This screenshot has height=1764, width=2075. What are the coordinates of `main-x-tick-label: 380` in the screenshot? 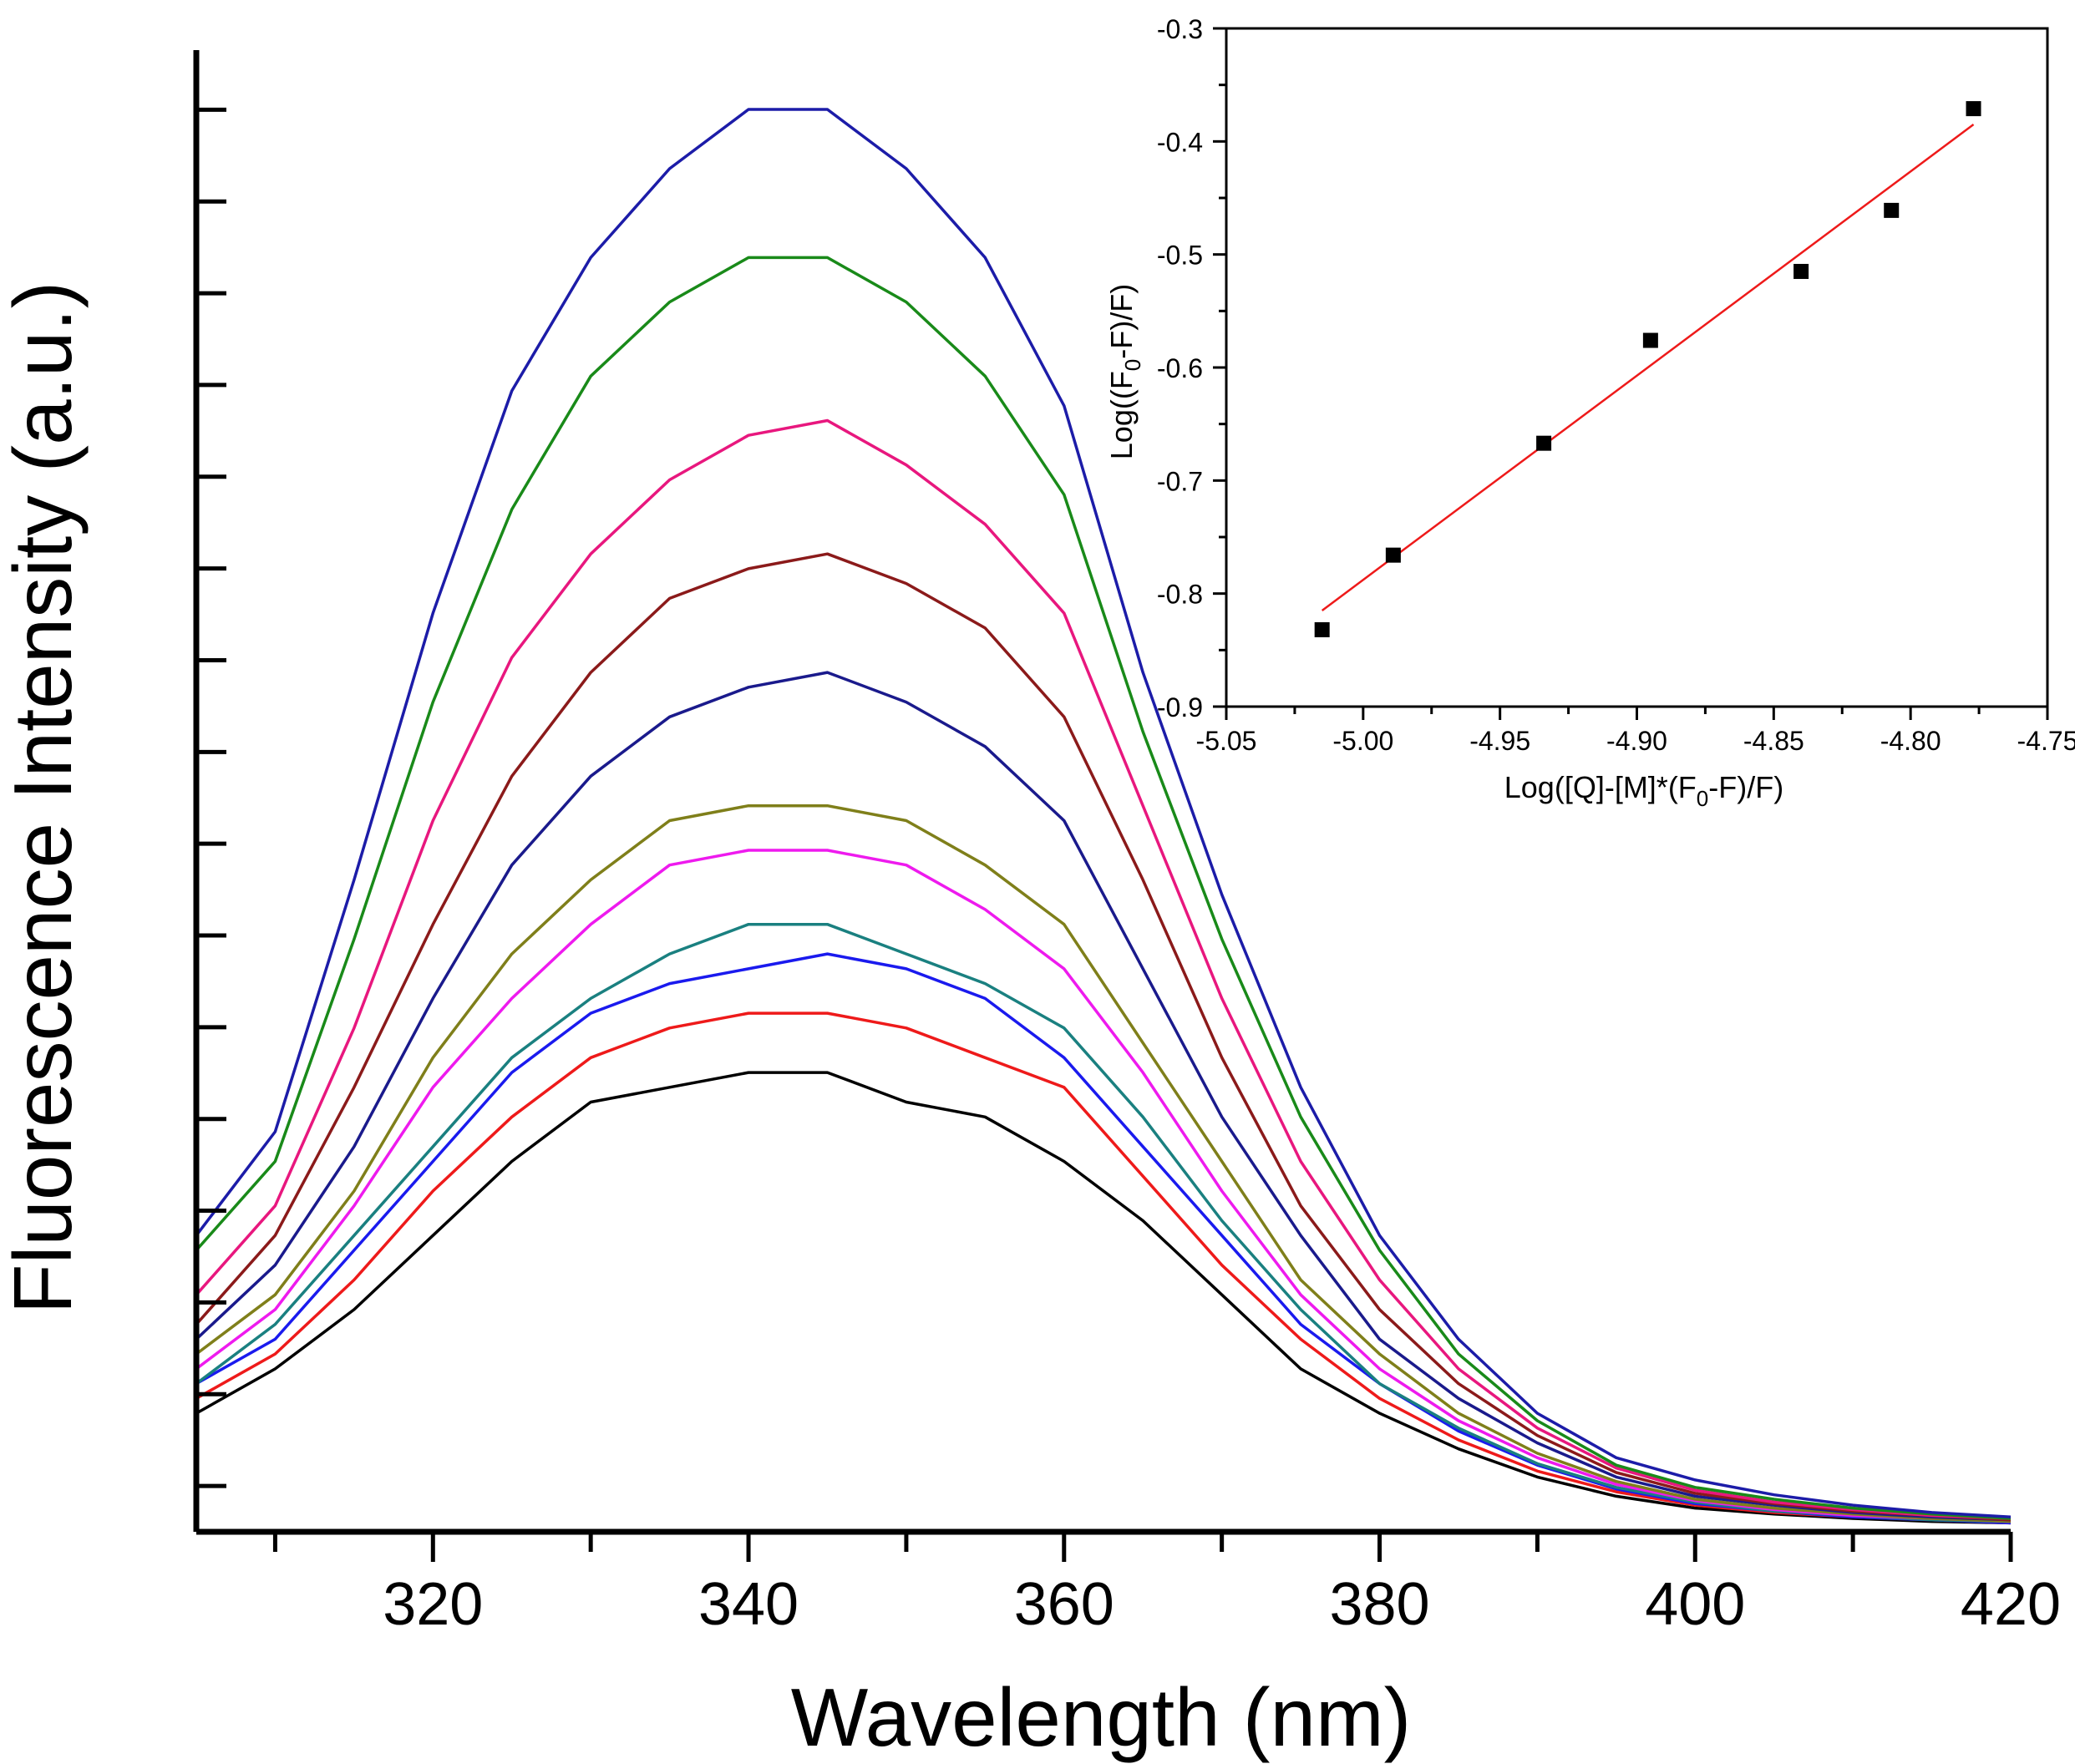 It's located at (1379, 1604).